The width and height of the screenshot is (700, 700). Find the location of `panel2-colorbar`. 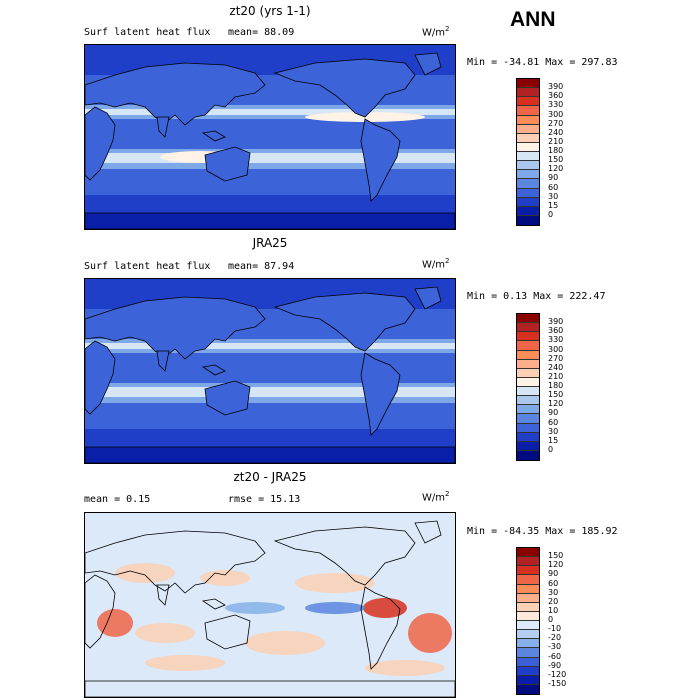

panel2-colorbar is located at coordinates (528, 387).